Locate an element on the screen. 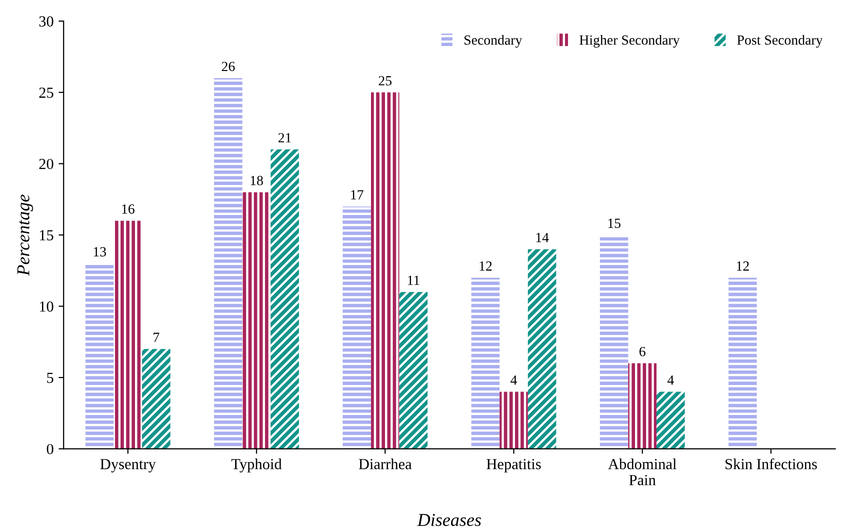 The width and height of the screenshot is (848, 528). legend-label: Secondary is located at coordinates (493, 41).